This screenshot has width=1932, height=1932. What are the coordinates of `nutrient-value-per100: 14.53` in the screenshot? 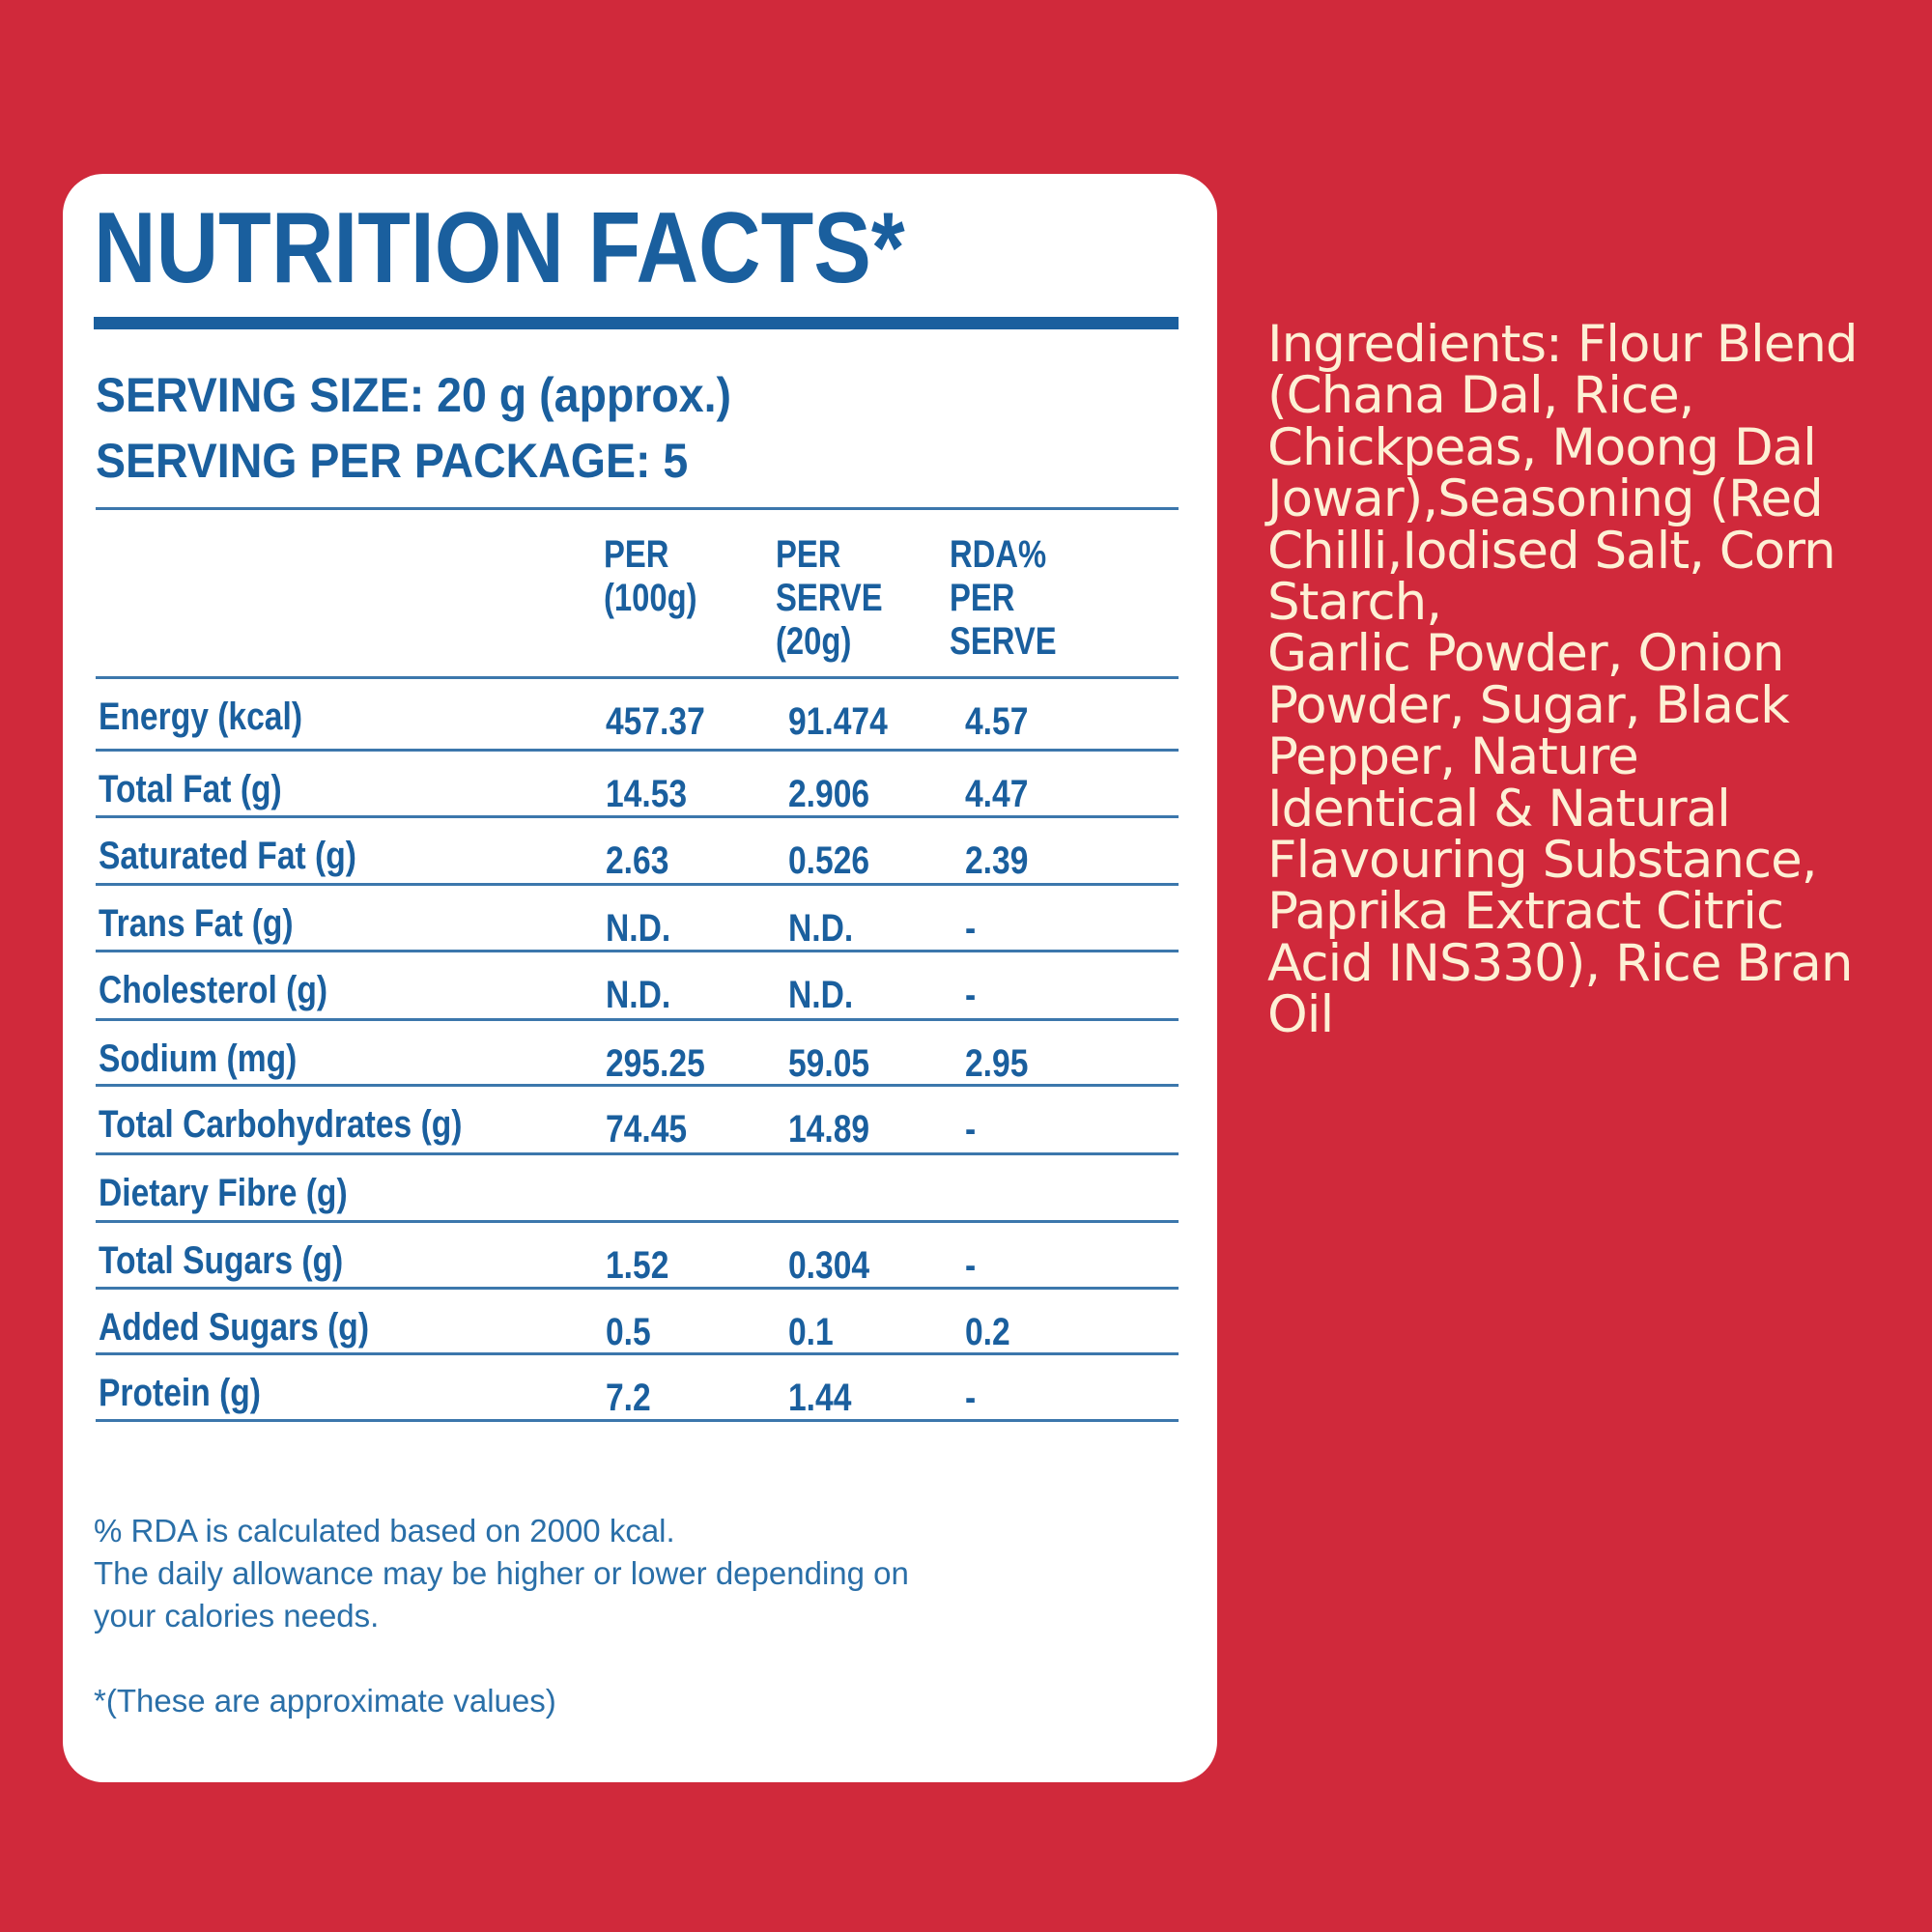 It's located at (647, 794).